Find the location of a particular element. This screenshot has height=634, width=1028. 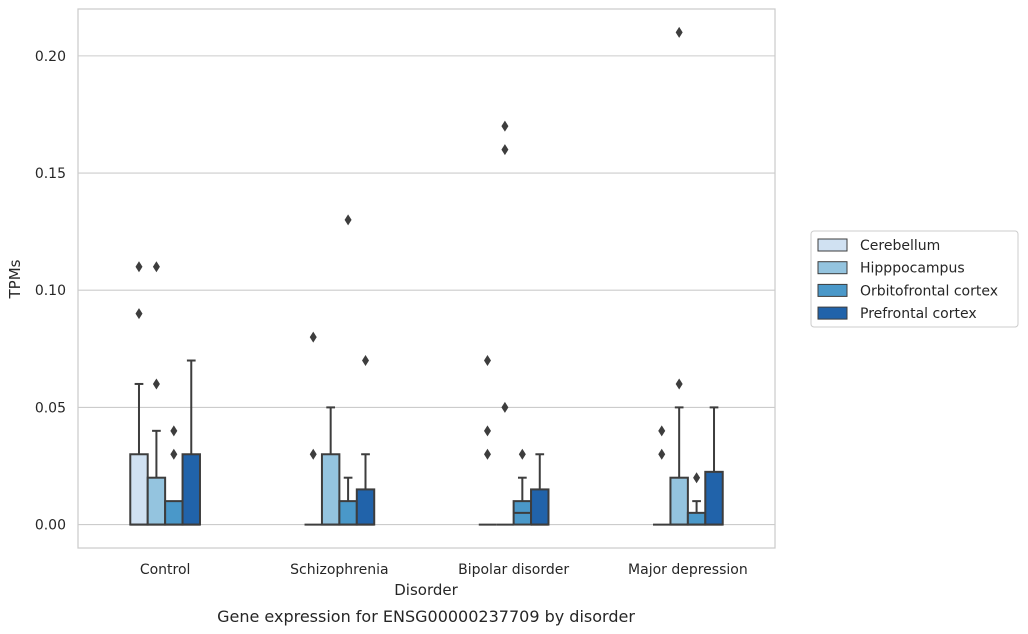

x-tick-label: Major depression is located at coordinates (688, 570).